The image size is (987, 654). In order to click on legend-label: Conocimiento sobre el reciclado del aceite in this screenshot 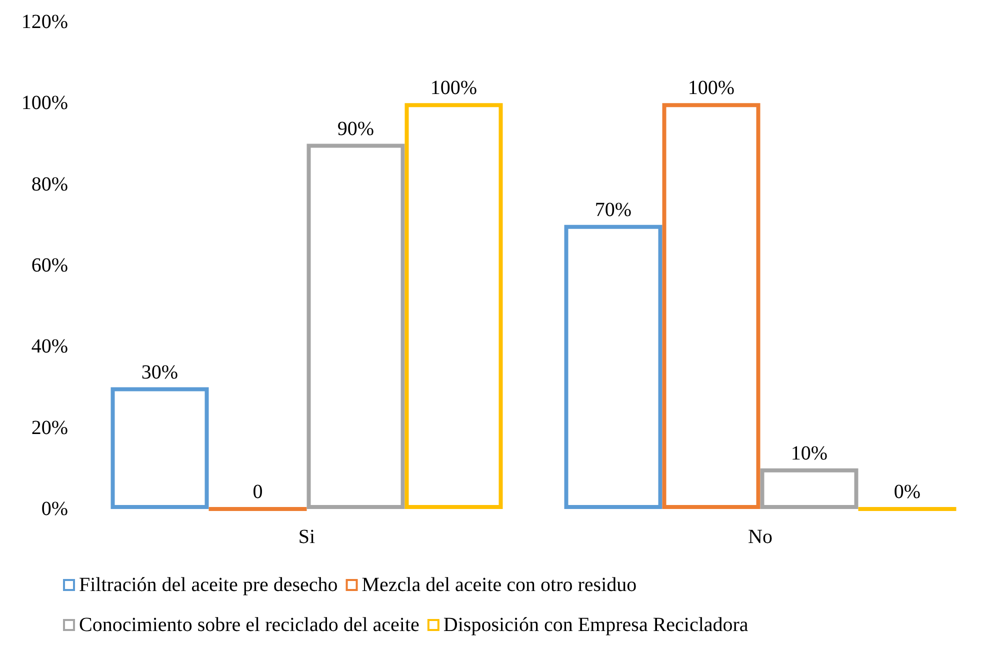, I will do `click(249, 625)`.